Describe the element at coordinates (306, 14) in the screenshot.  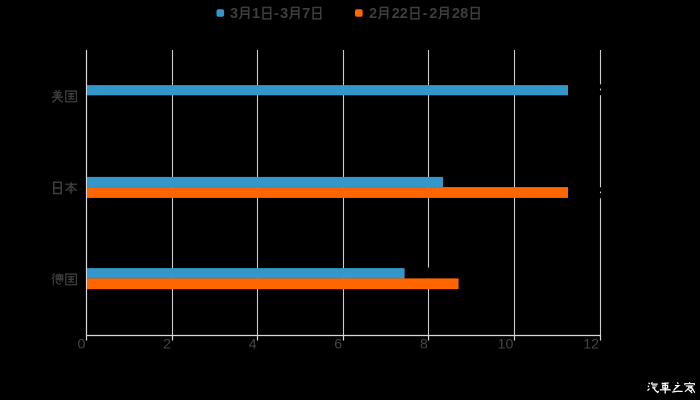
I see `svg-text: 7` at that location.